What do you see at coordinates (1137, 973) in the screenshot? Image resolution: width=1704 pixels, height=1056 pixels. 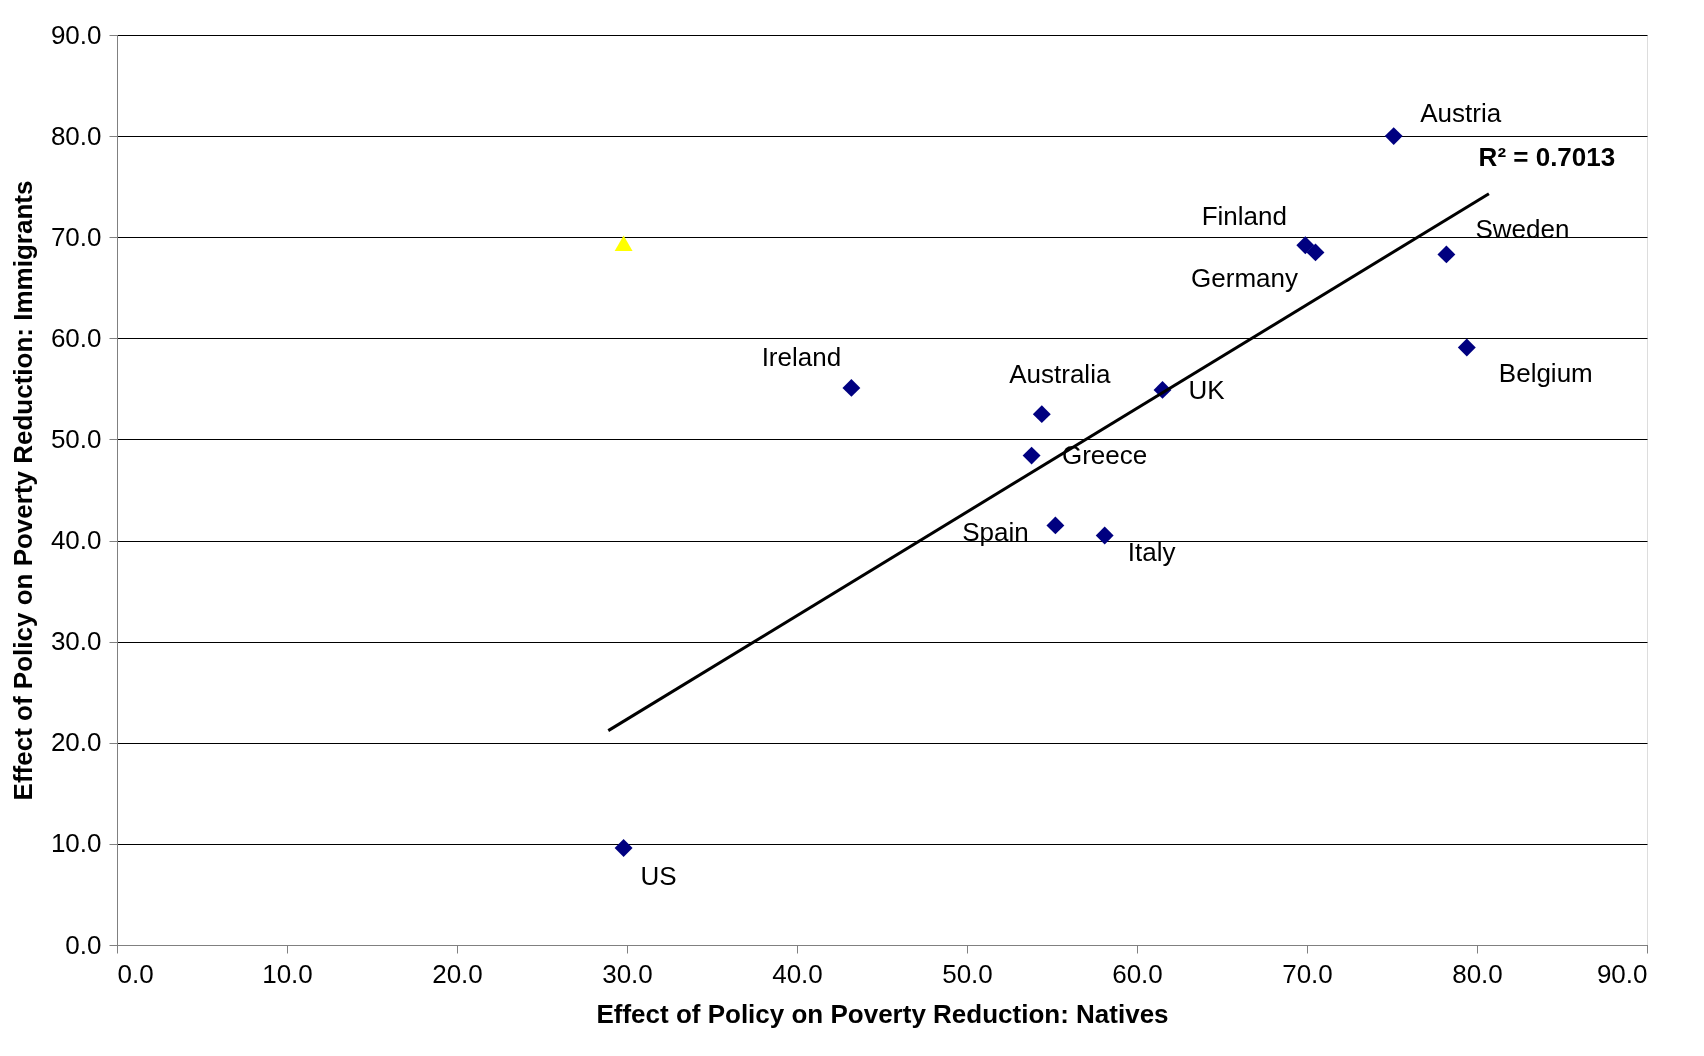 I see `x-tick-label: 60.0` at bounding box center [1137, 973].